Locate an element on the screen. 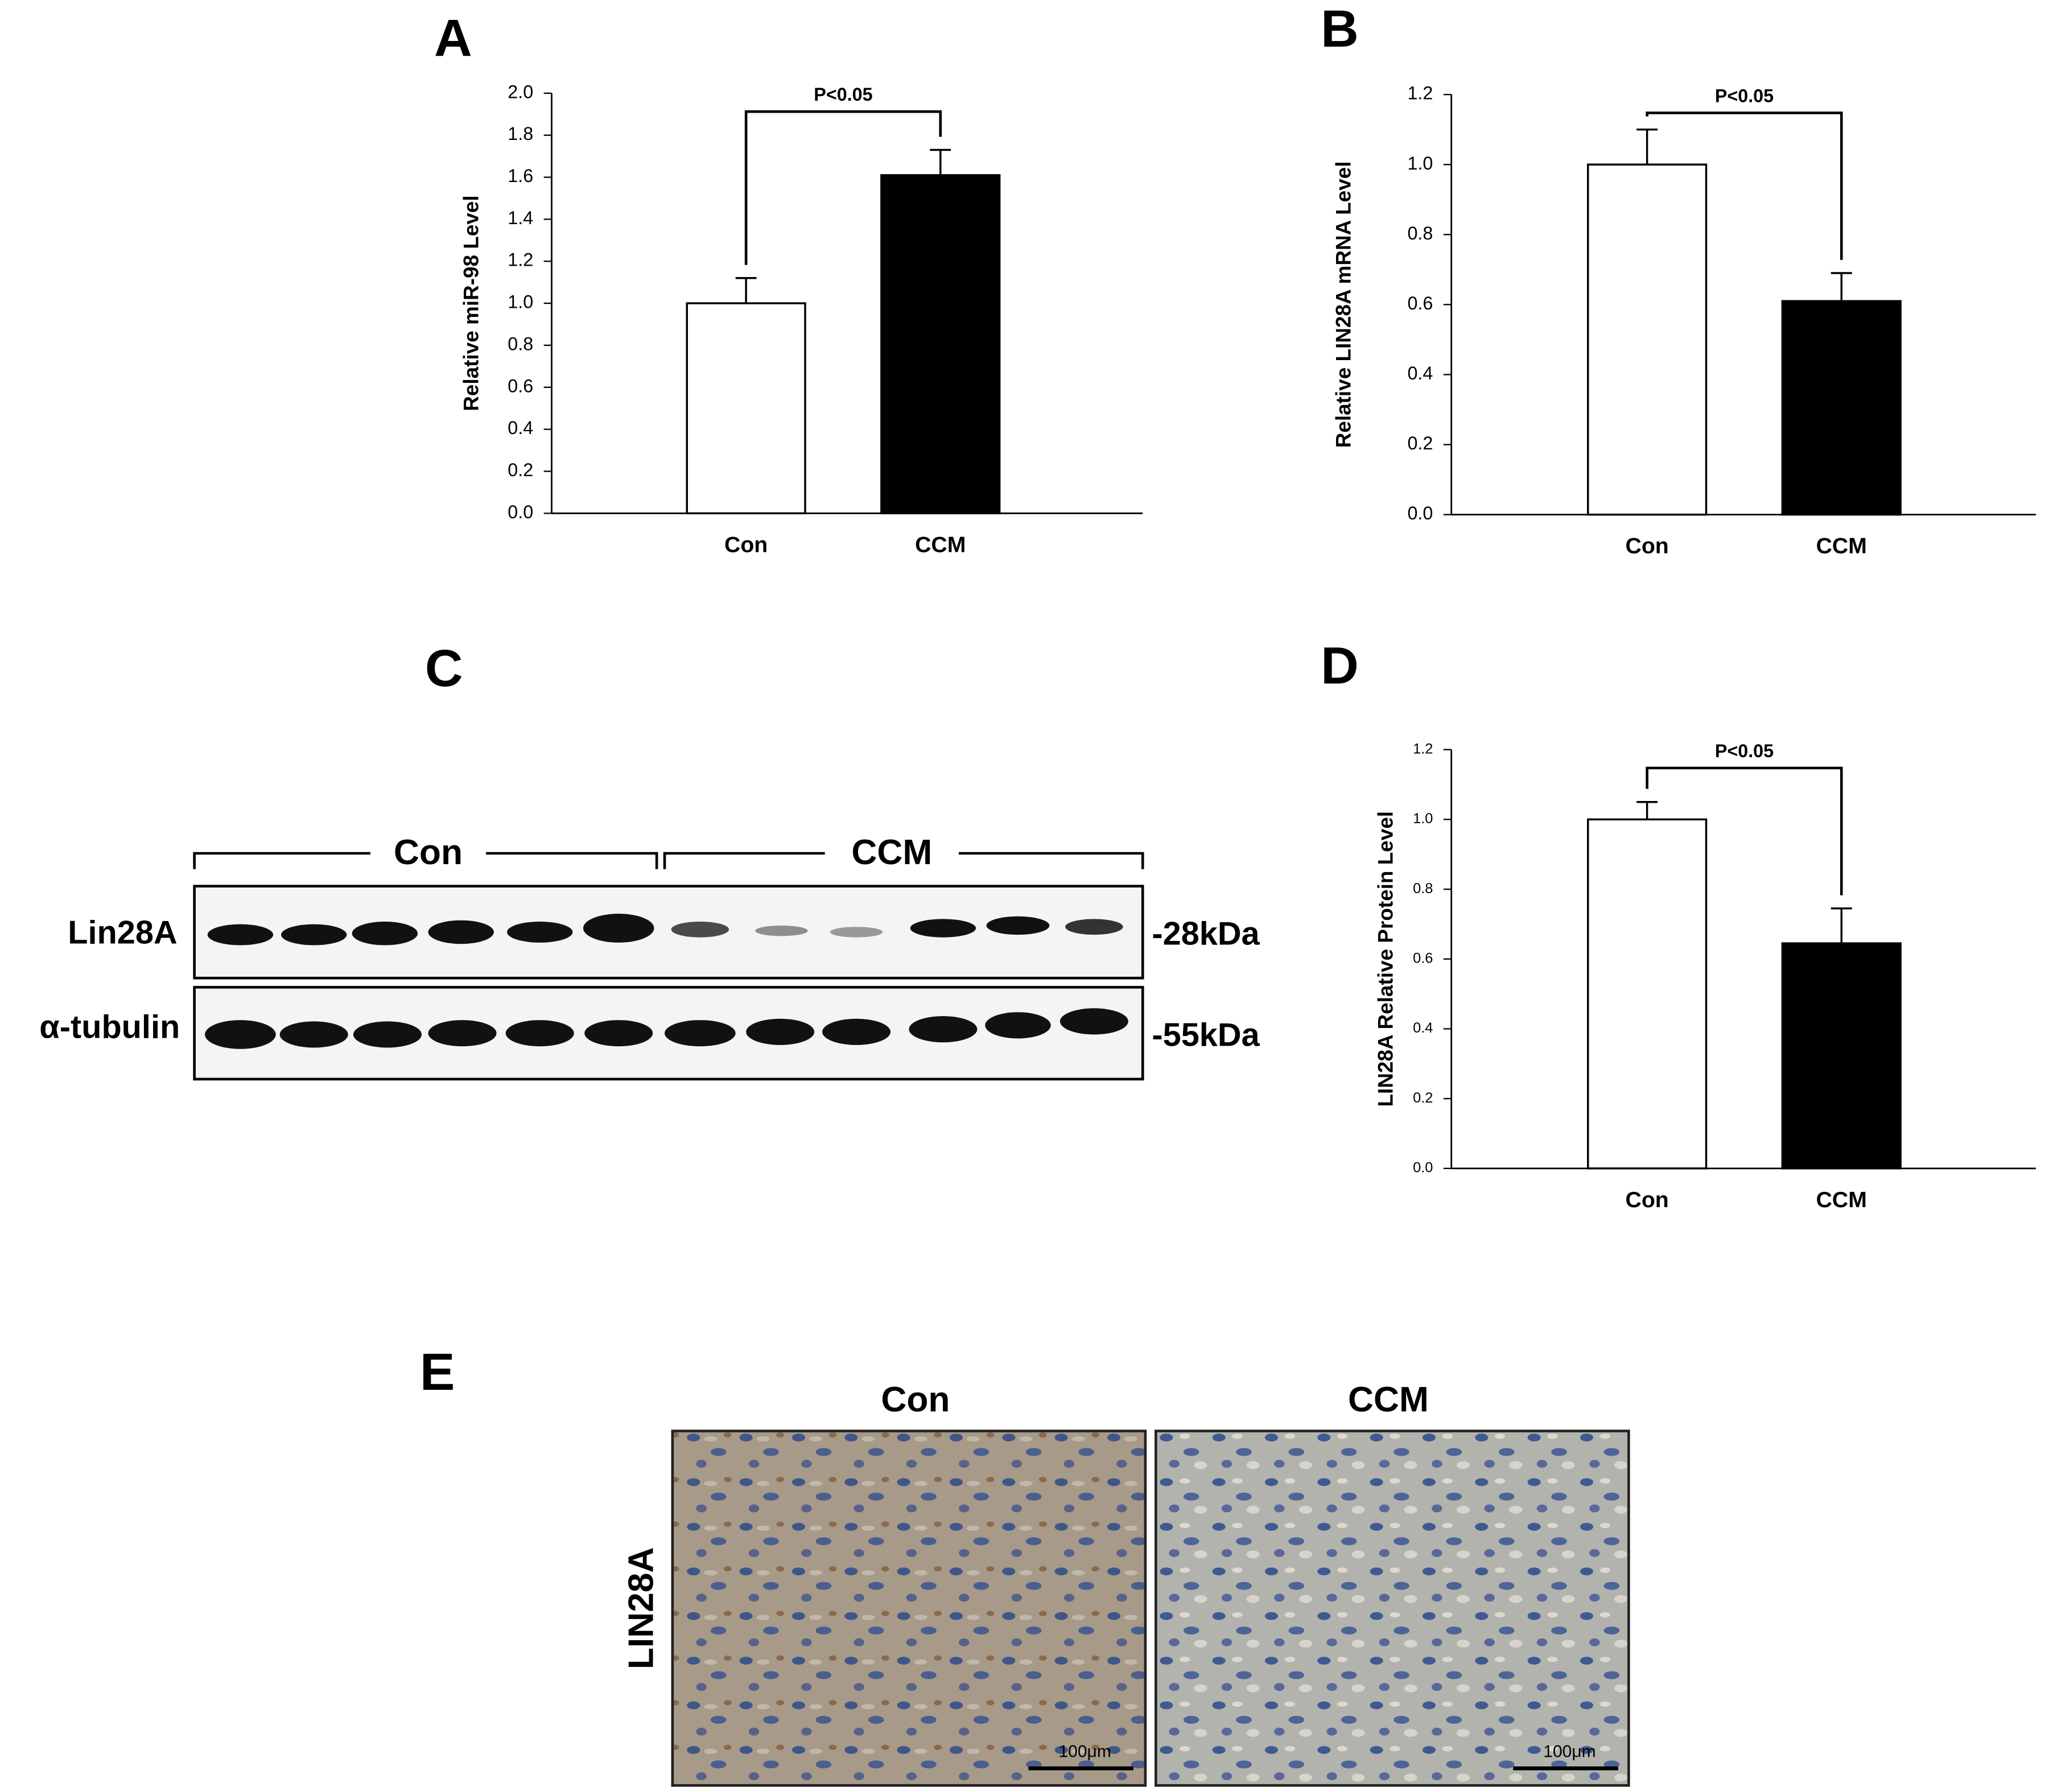 This screenshot has height=1792, width=2049. group-label: CCM is located at coordinates (892, 852).